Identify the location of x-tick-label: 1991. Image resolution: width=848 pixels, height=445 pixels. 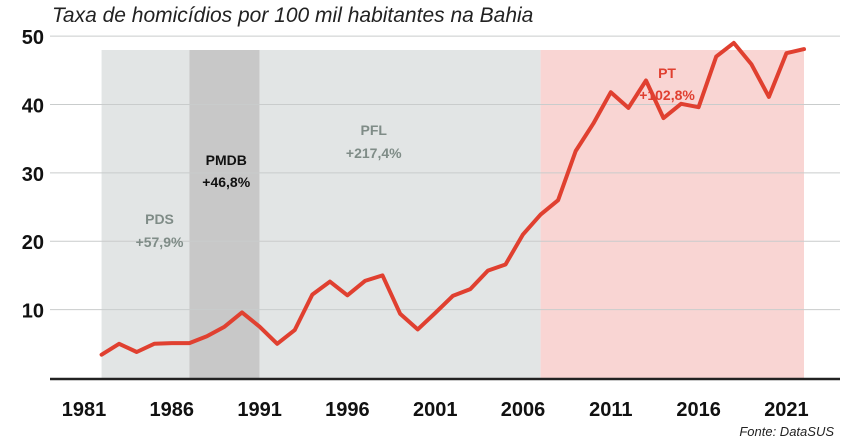
(259, 410).